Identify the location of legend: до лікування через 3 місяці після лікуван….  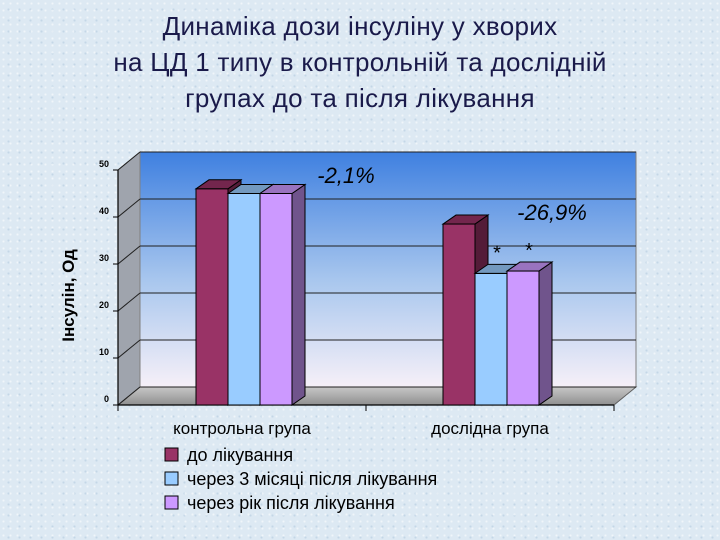
(300, 479).